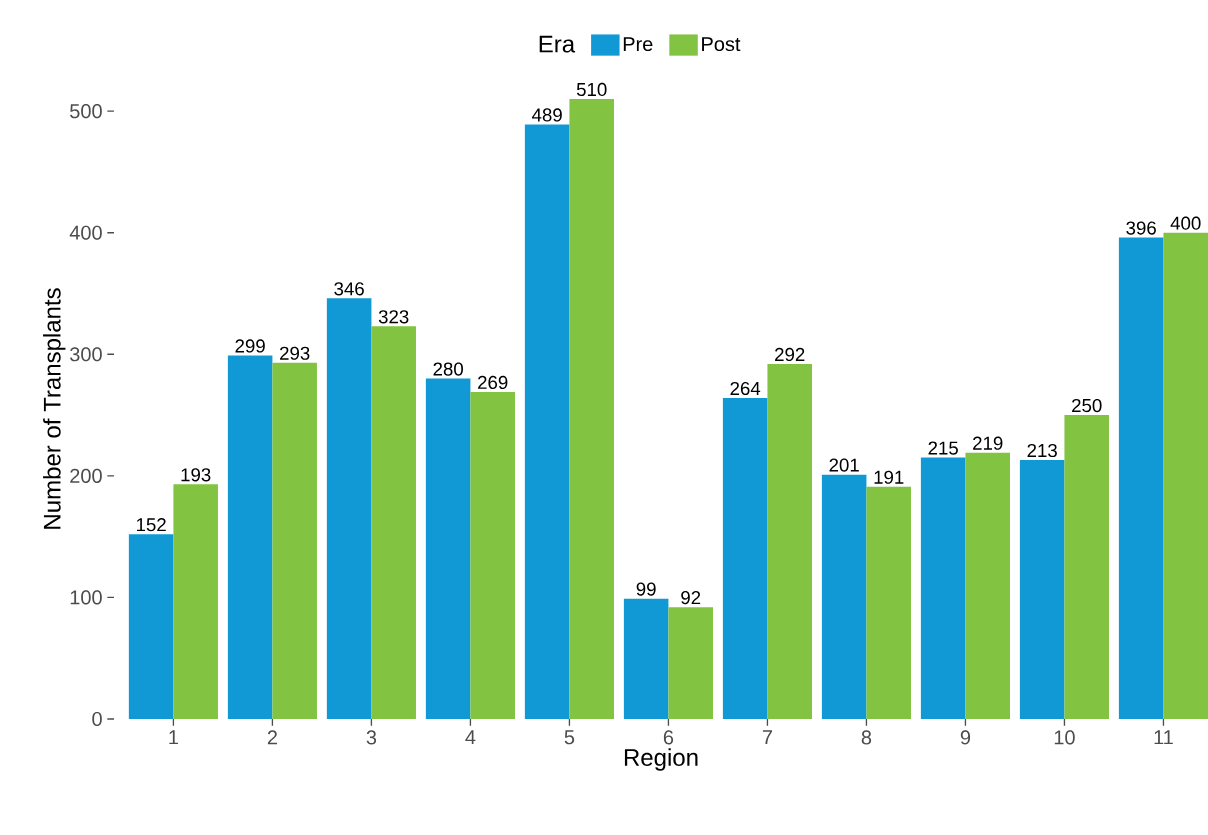 Image resolution: width=1208 pixels, height=835 pixels. Describe the element at coordinates (86, 597) in the screenshot. I see `y-tick-label: 100` at that location.